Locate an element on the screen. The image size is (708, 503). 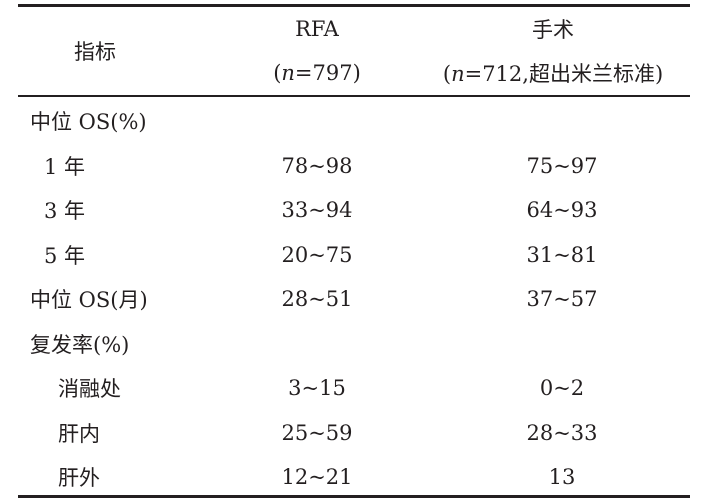
table-row: 肝内 25~59 28~33 is located at coordinates (354, 433).